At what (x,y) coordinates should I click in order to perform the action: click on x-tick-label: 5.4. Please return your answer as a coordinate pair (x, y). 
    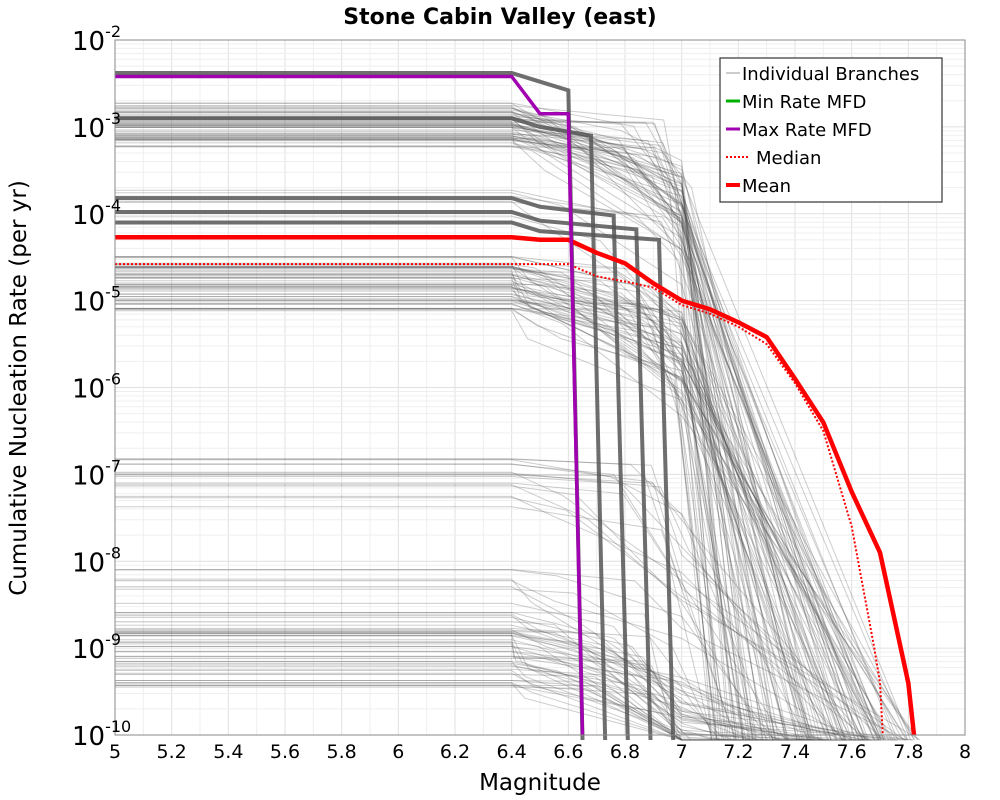
    Looking at the image, I should click on (228, 752).